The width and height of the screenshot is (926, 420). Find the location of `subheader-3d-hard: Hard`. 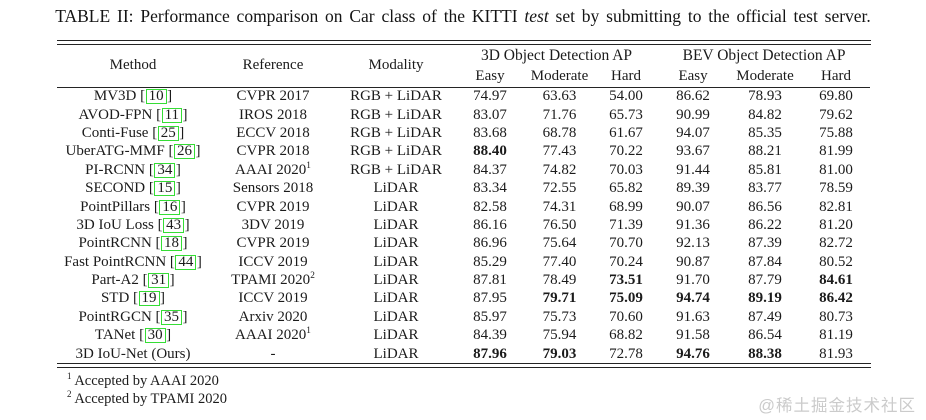

subheader-3d-hard: Hard is located at coordinates (626, 75).